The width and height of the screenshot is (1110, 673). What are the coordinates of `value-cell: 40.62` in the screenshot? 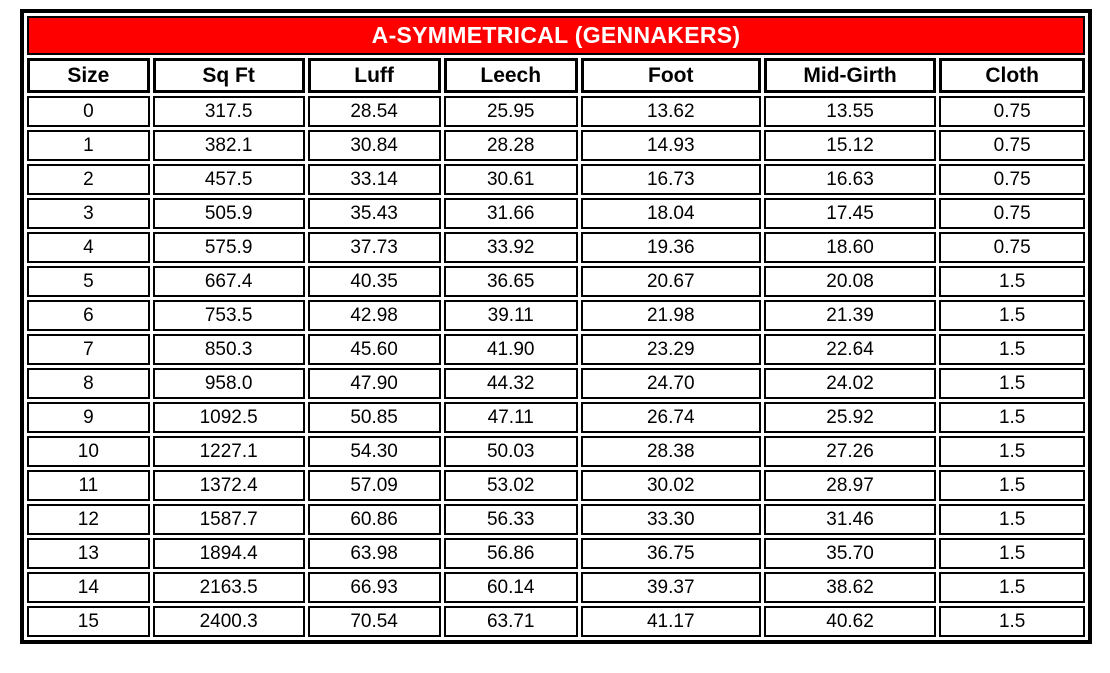 It's located at (850, 621).